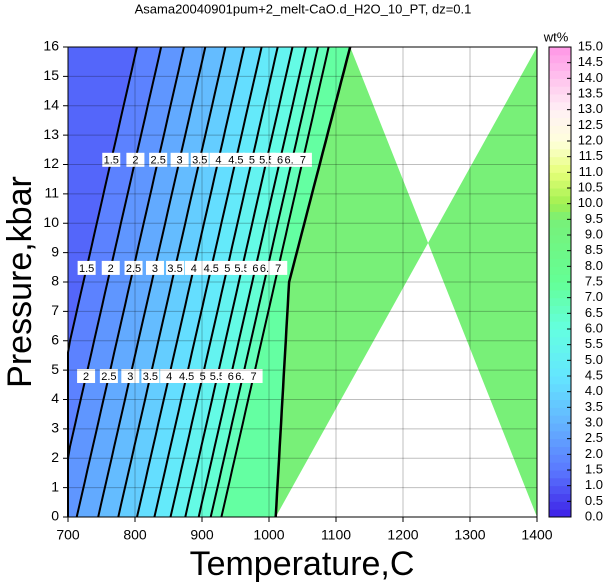  Describe the element at coordinates (313, 282) in the screenshot. I see `solidus-line` at that location.